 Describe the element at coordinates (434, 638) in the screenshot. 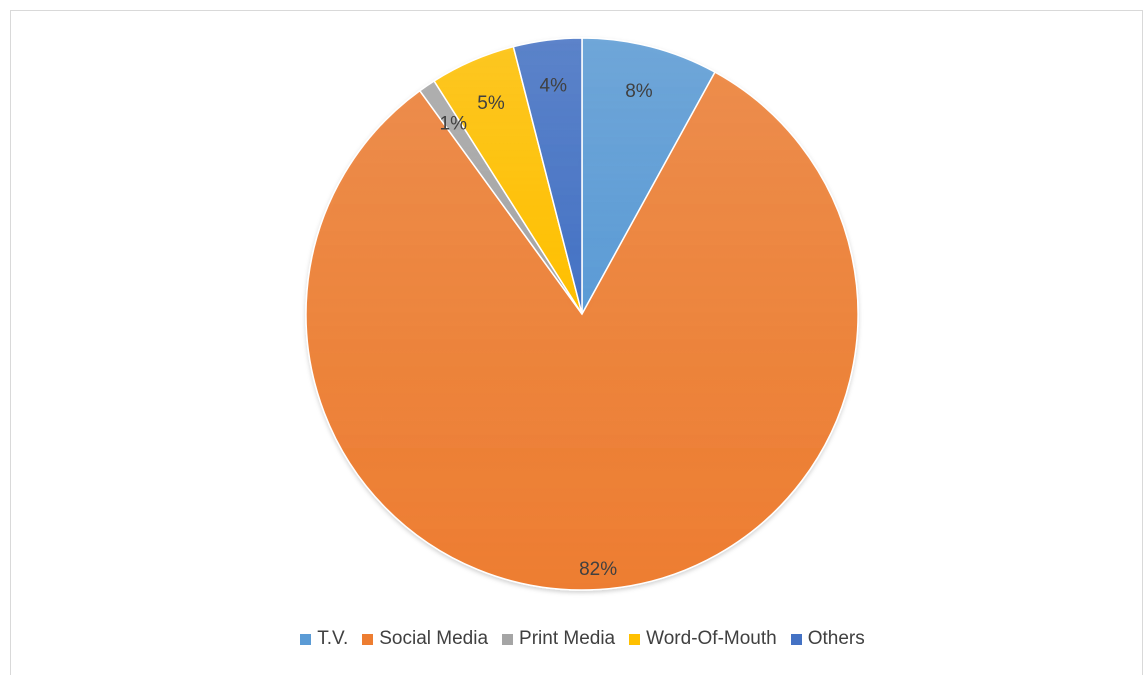

I see `legend-label: Social Media` at that location.